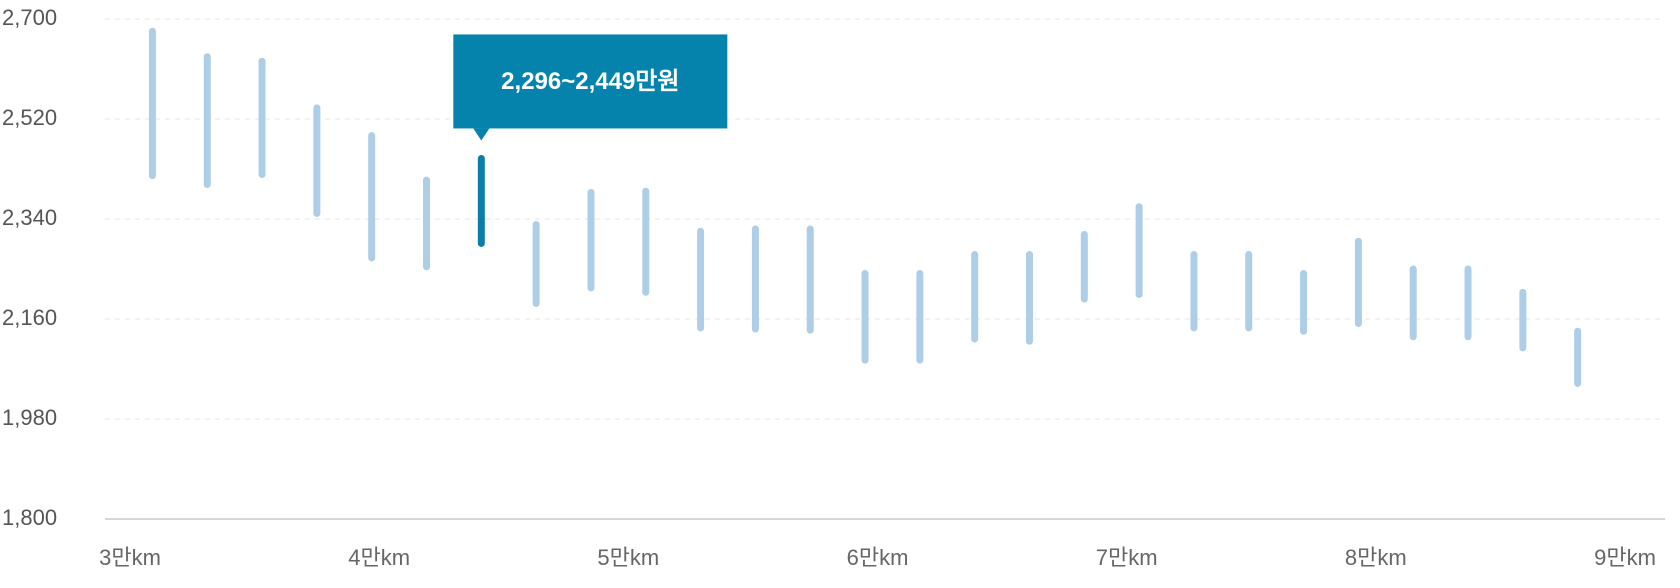 Image resolution: width=1680 pixels, height=588 pixels. Describe the element at coordinates (1625, 557) in the screenshot. I see `x-tick-label: 9만km` at that location.